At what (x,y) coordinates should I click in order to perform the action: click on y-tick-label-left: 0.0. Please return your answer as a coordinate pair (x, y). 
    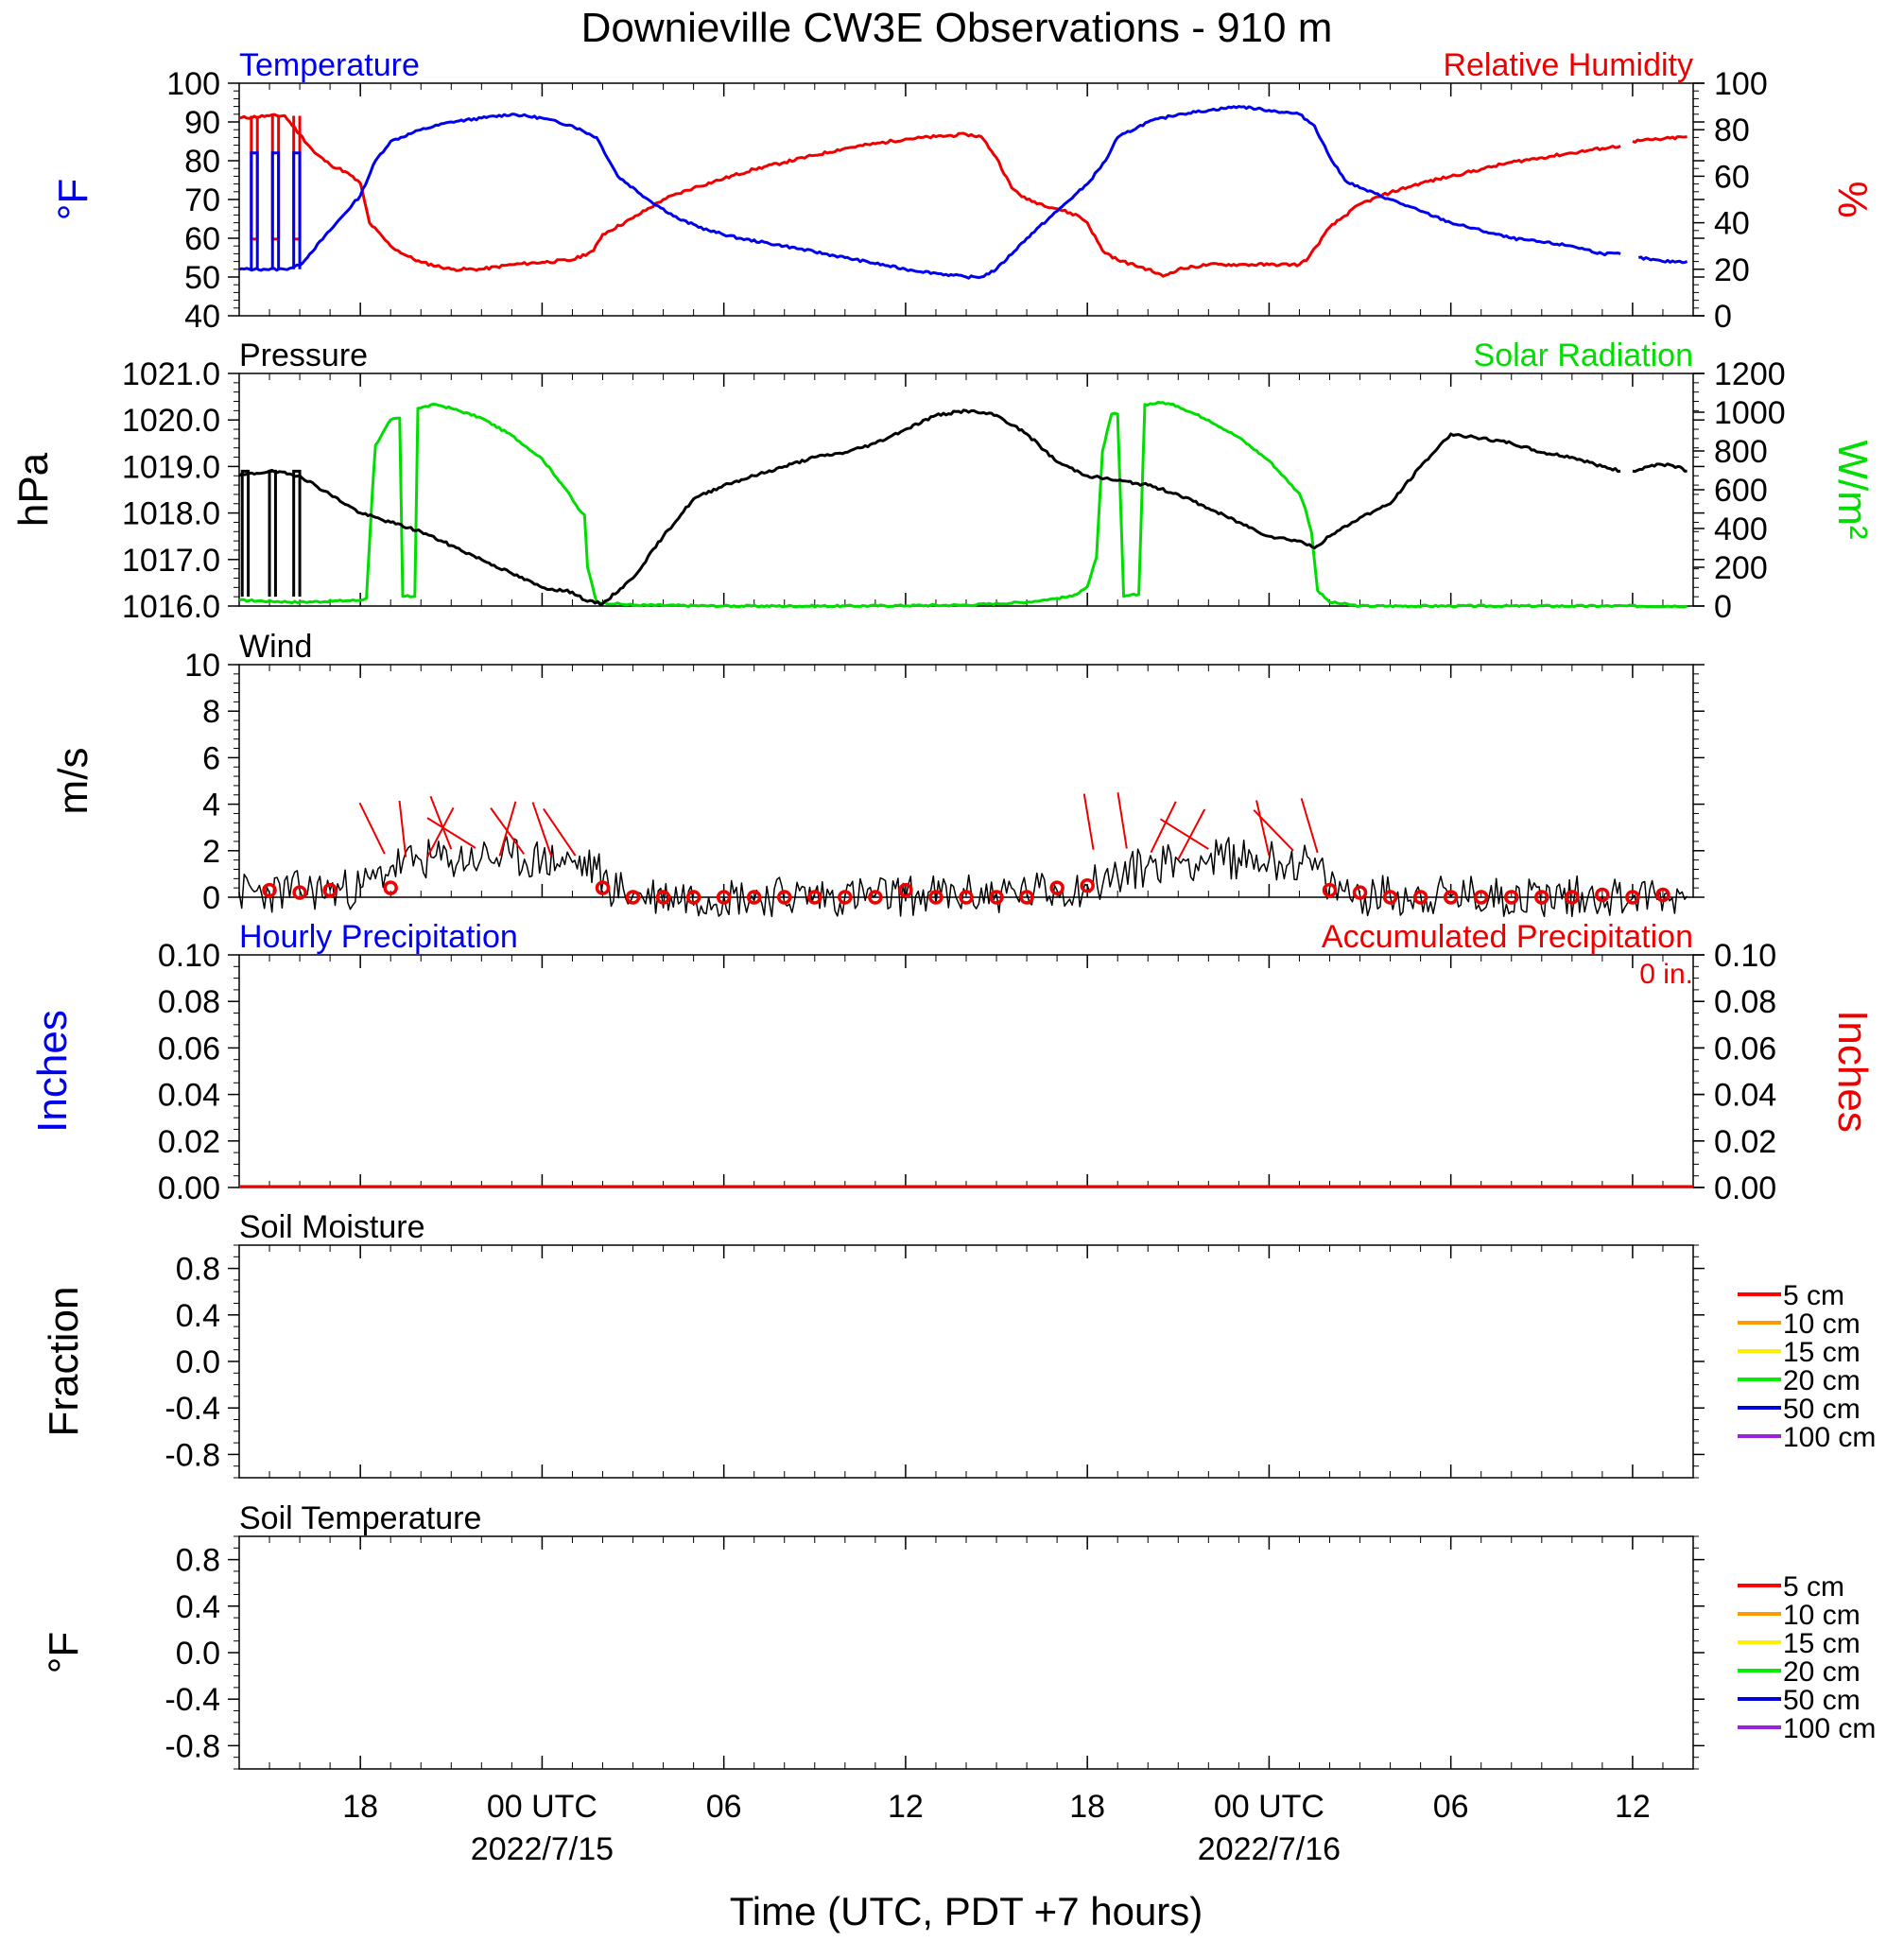
    Looking at the image, I should click on (198, 1654).